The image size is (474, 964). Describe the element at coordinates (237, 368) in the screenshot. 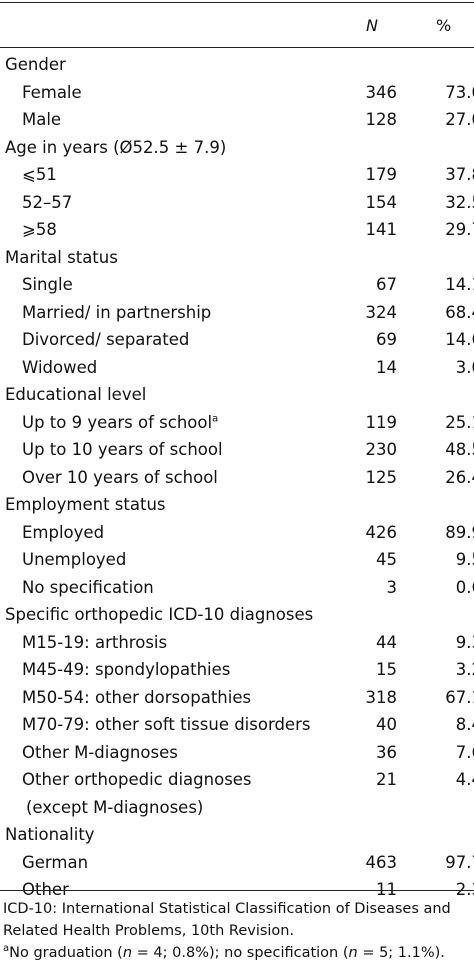

I see `table-row: Widowed 14 3.0` at that location.